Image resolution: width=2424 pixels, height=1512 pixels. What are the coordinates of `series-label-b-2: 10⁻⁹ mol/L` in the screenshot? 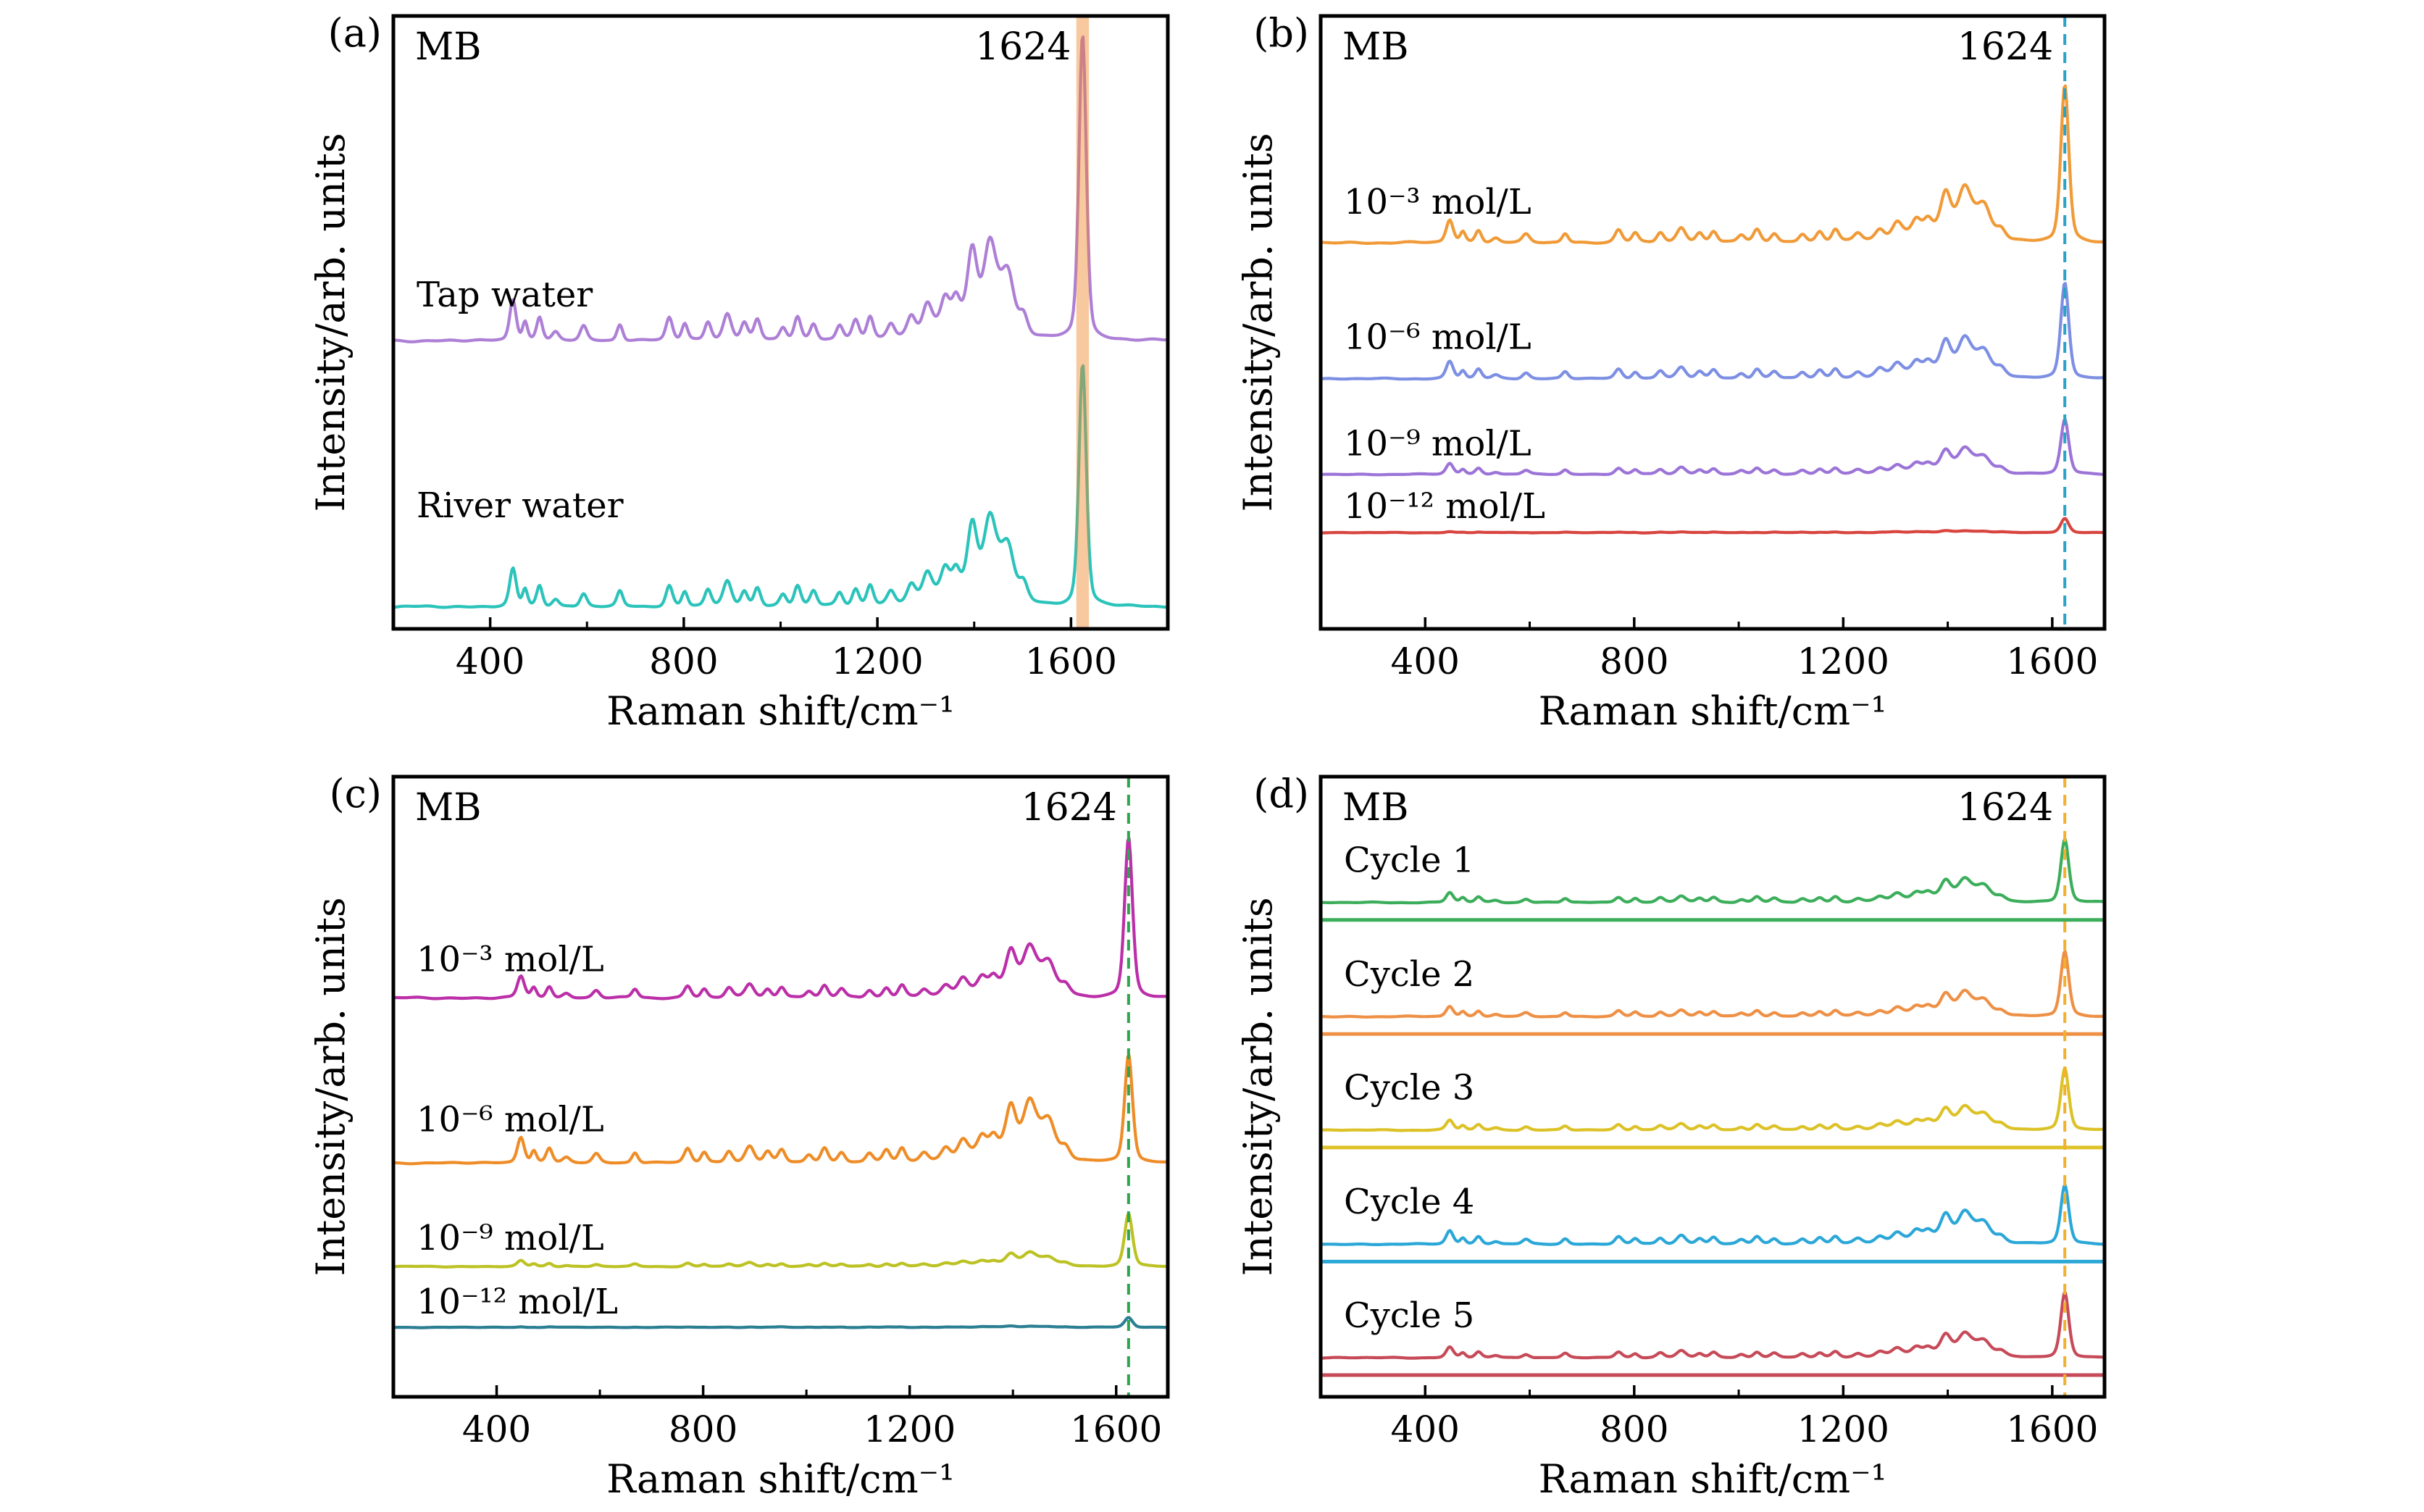 It's located at (1437, 444).